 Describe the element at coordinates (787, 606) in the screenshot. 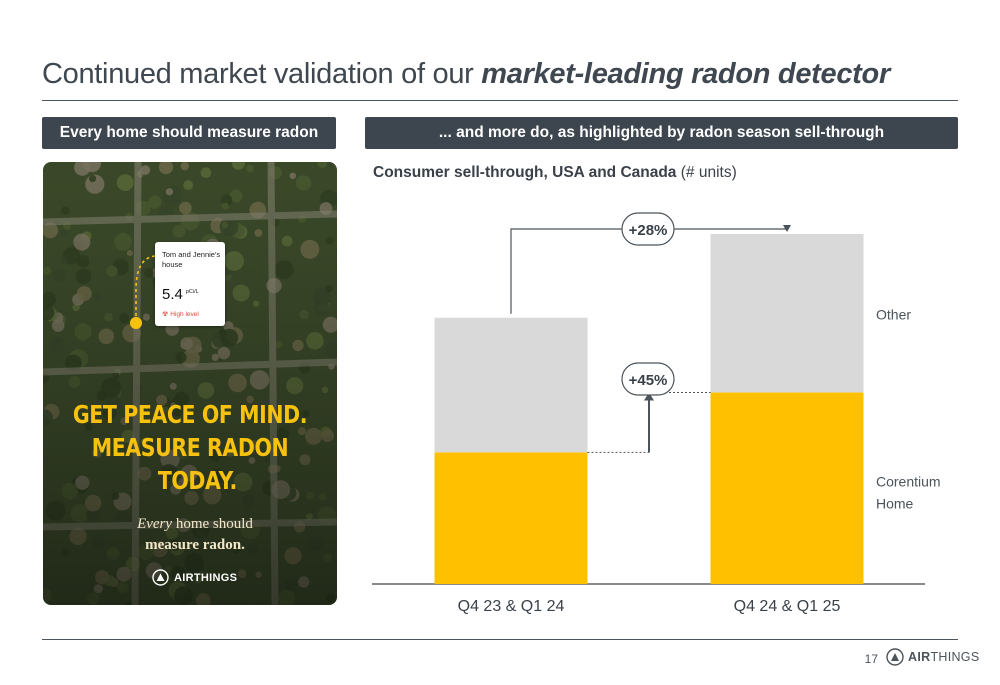

I see `x-tick-label: Q4 24 & Q1 25` at that location.